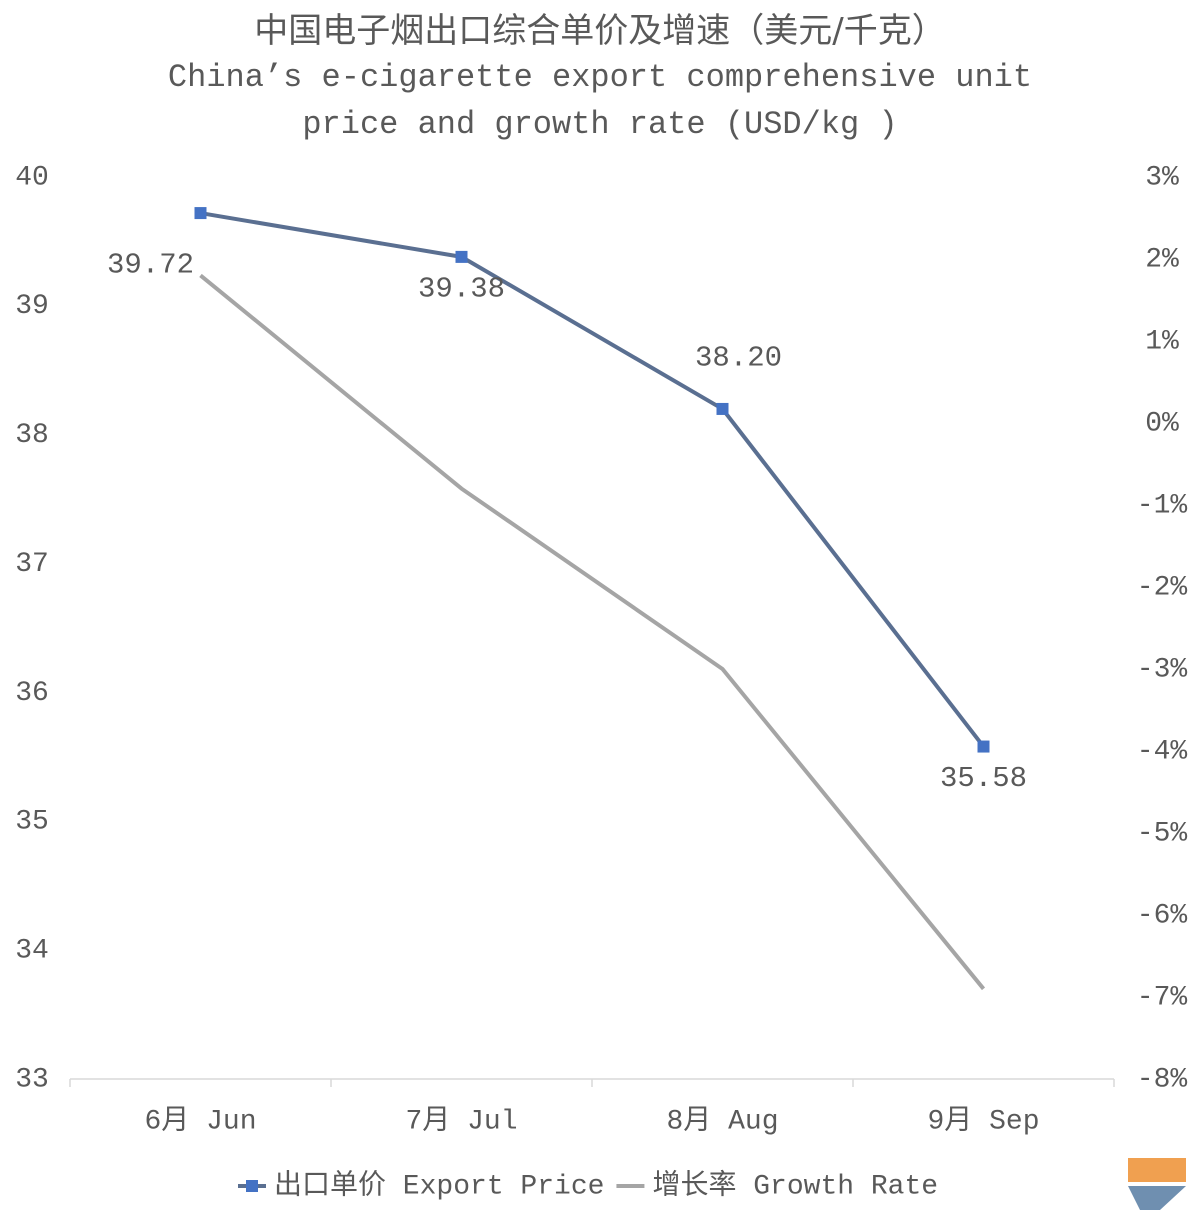  Describe the element at coordinates (600, 31) in the screenshot. I see `chart-title: 中国电子烟出口综合单价及增速（美元/千克）` at that location.